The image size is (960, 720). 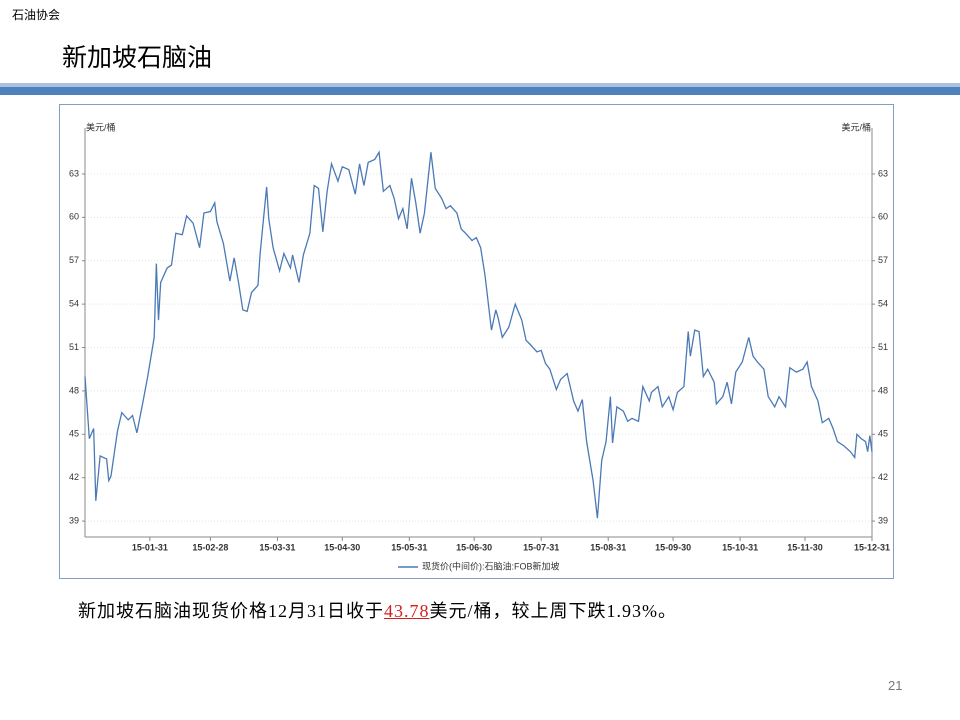 What do you see at coordinates (36, 15) in the screenshot?
I see `org-name: 石油协会` at bounding box center [36, 15].